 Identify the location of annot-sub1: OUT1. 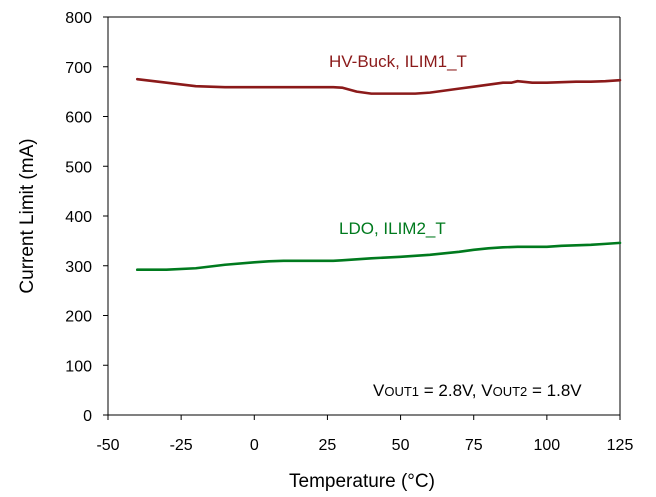
(401, 391).